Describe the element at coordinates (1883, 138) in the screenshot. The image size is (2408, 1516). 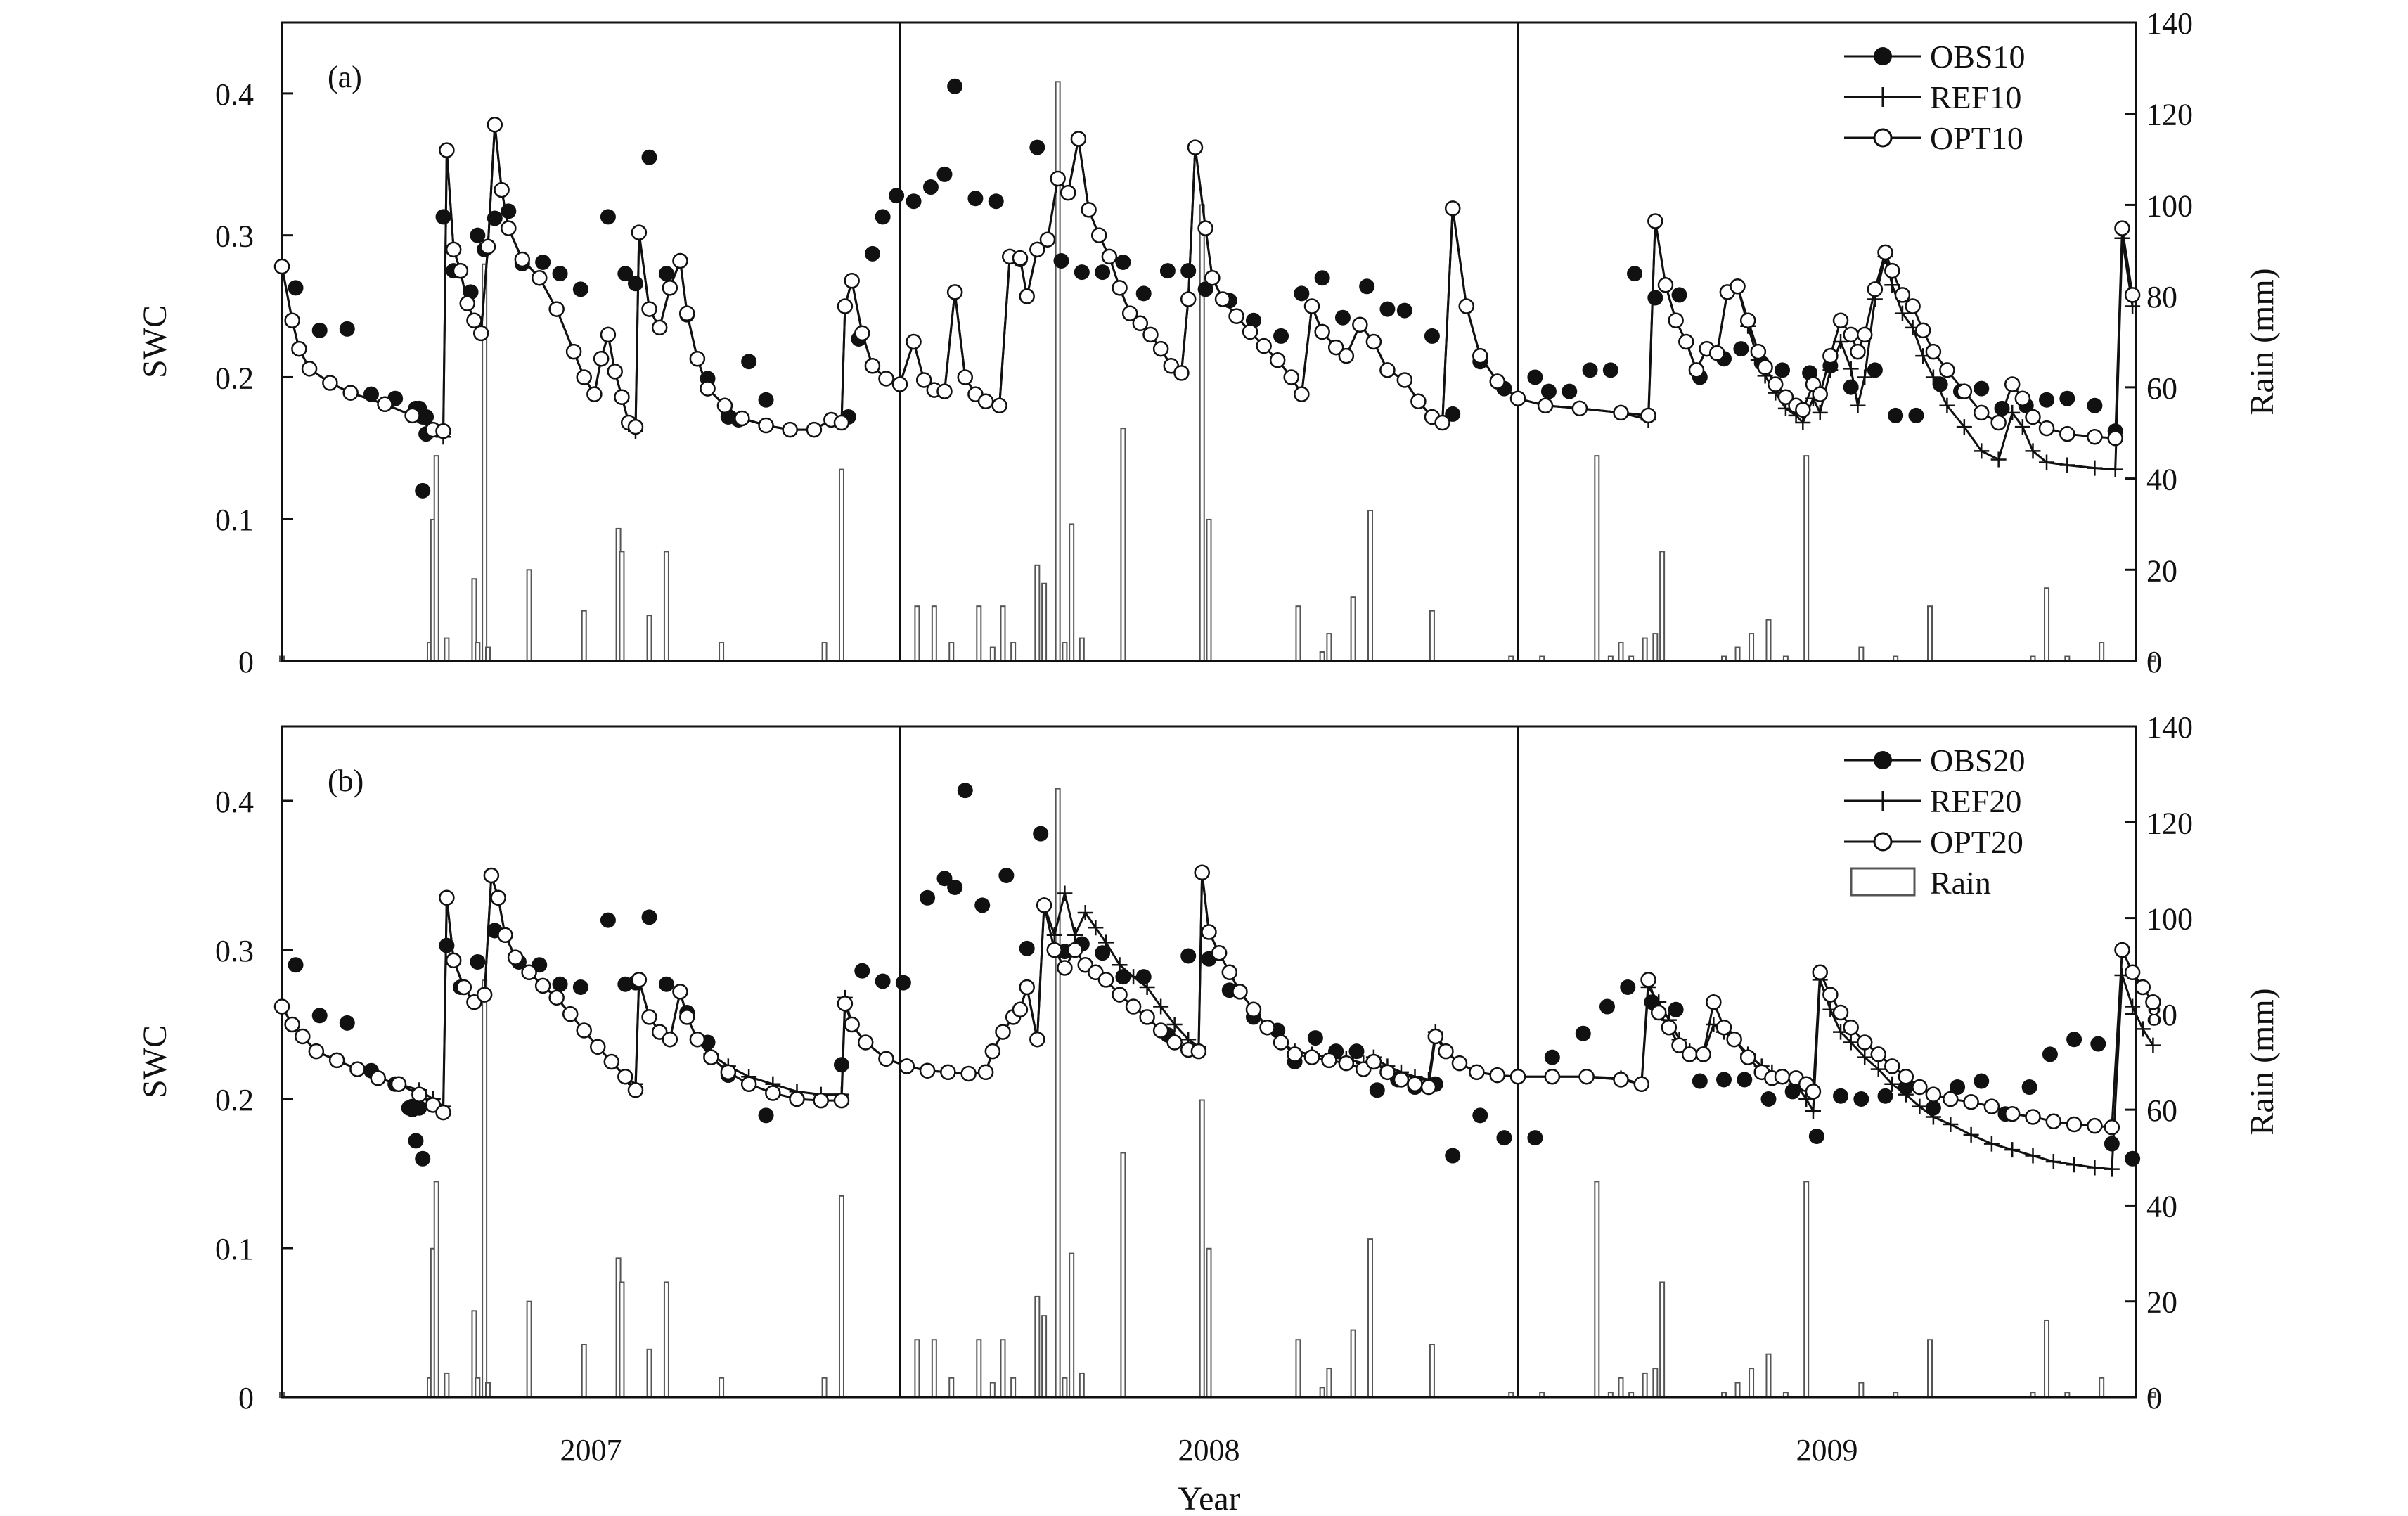
I see `legend-marker` at that location.